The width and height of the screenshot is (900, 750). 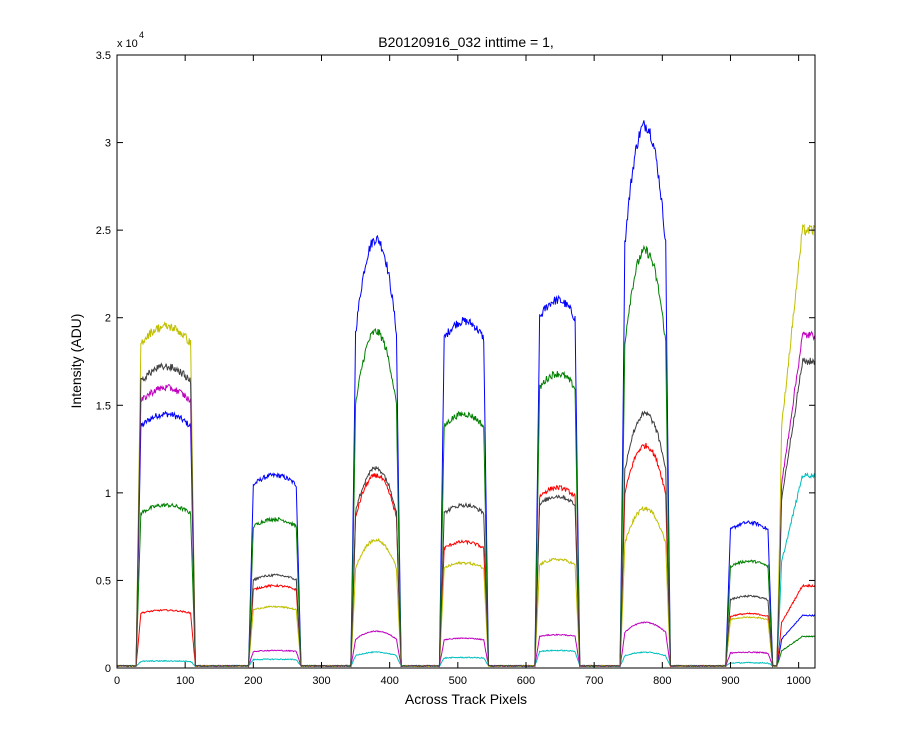 I want to click on x-tick-label: 1000, so click(x=798, y=681).